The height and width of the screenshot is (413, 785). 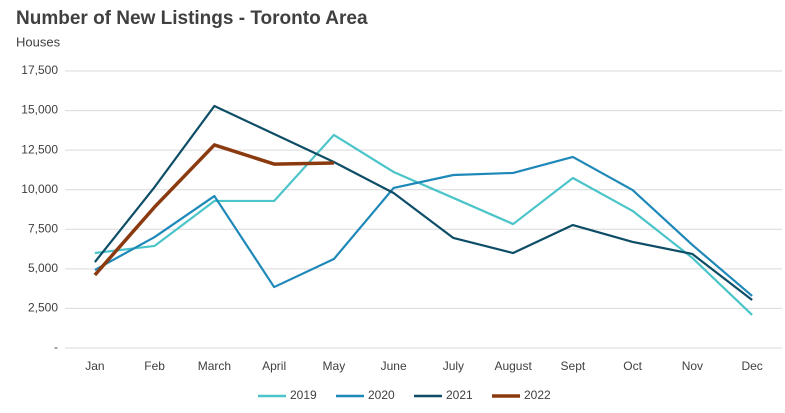 What do you see at coordinates (214, 366) in the screenshot?
I see `x-tick-label: March` at bounding box center [214, 366].